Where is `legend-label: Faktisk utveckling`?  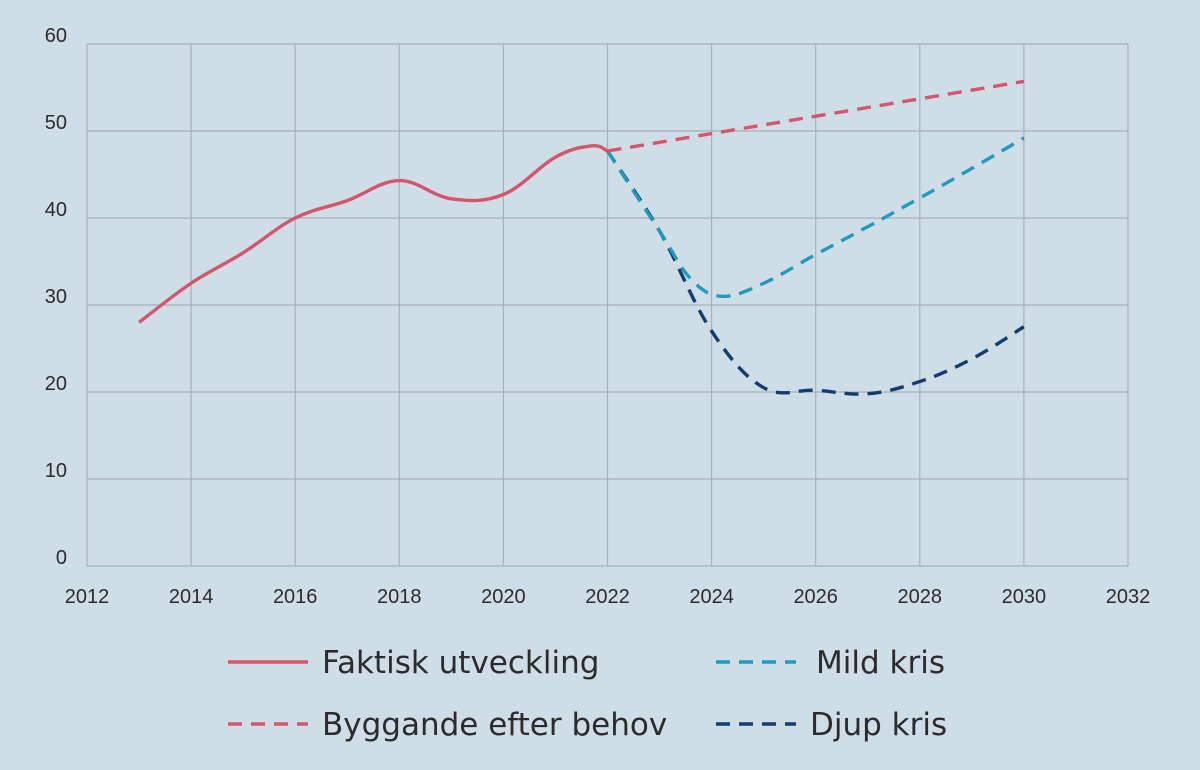 legend-label: Faktisk utveckling is located at coordinates (460, 663).